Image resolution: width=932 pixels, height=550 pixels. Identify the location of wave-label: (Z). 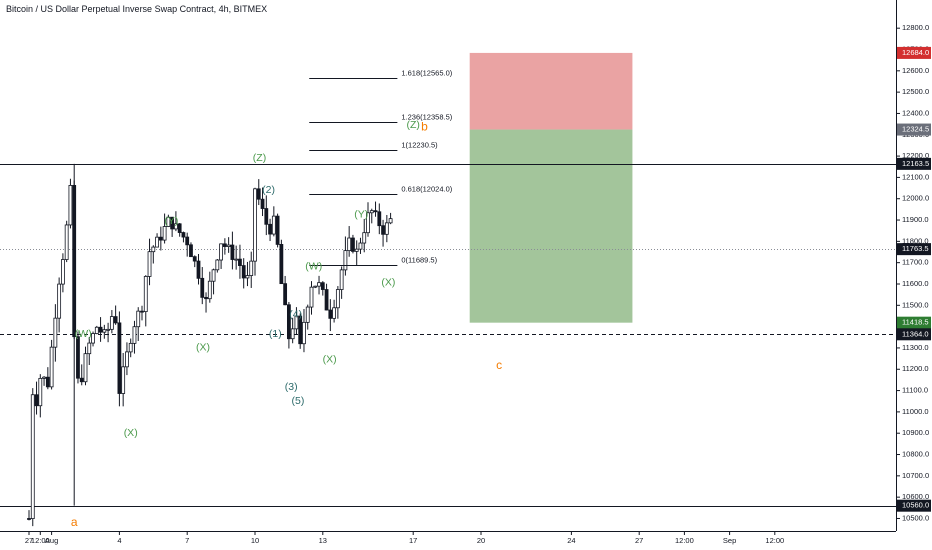
(412, 125).